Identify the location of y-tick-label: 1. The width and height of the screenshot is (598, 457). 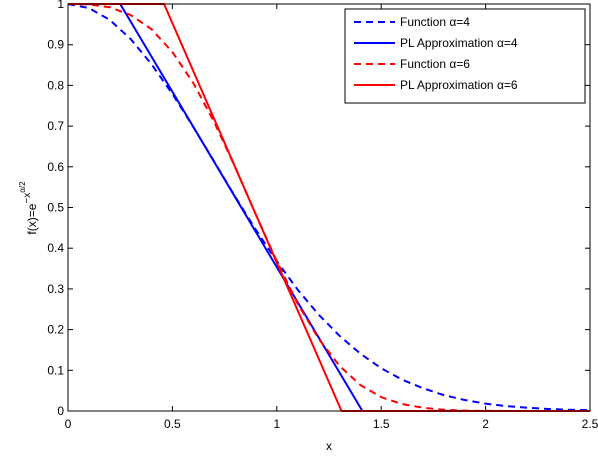
(60, 5).